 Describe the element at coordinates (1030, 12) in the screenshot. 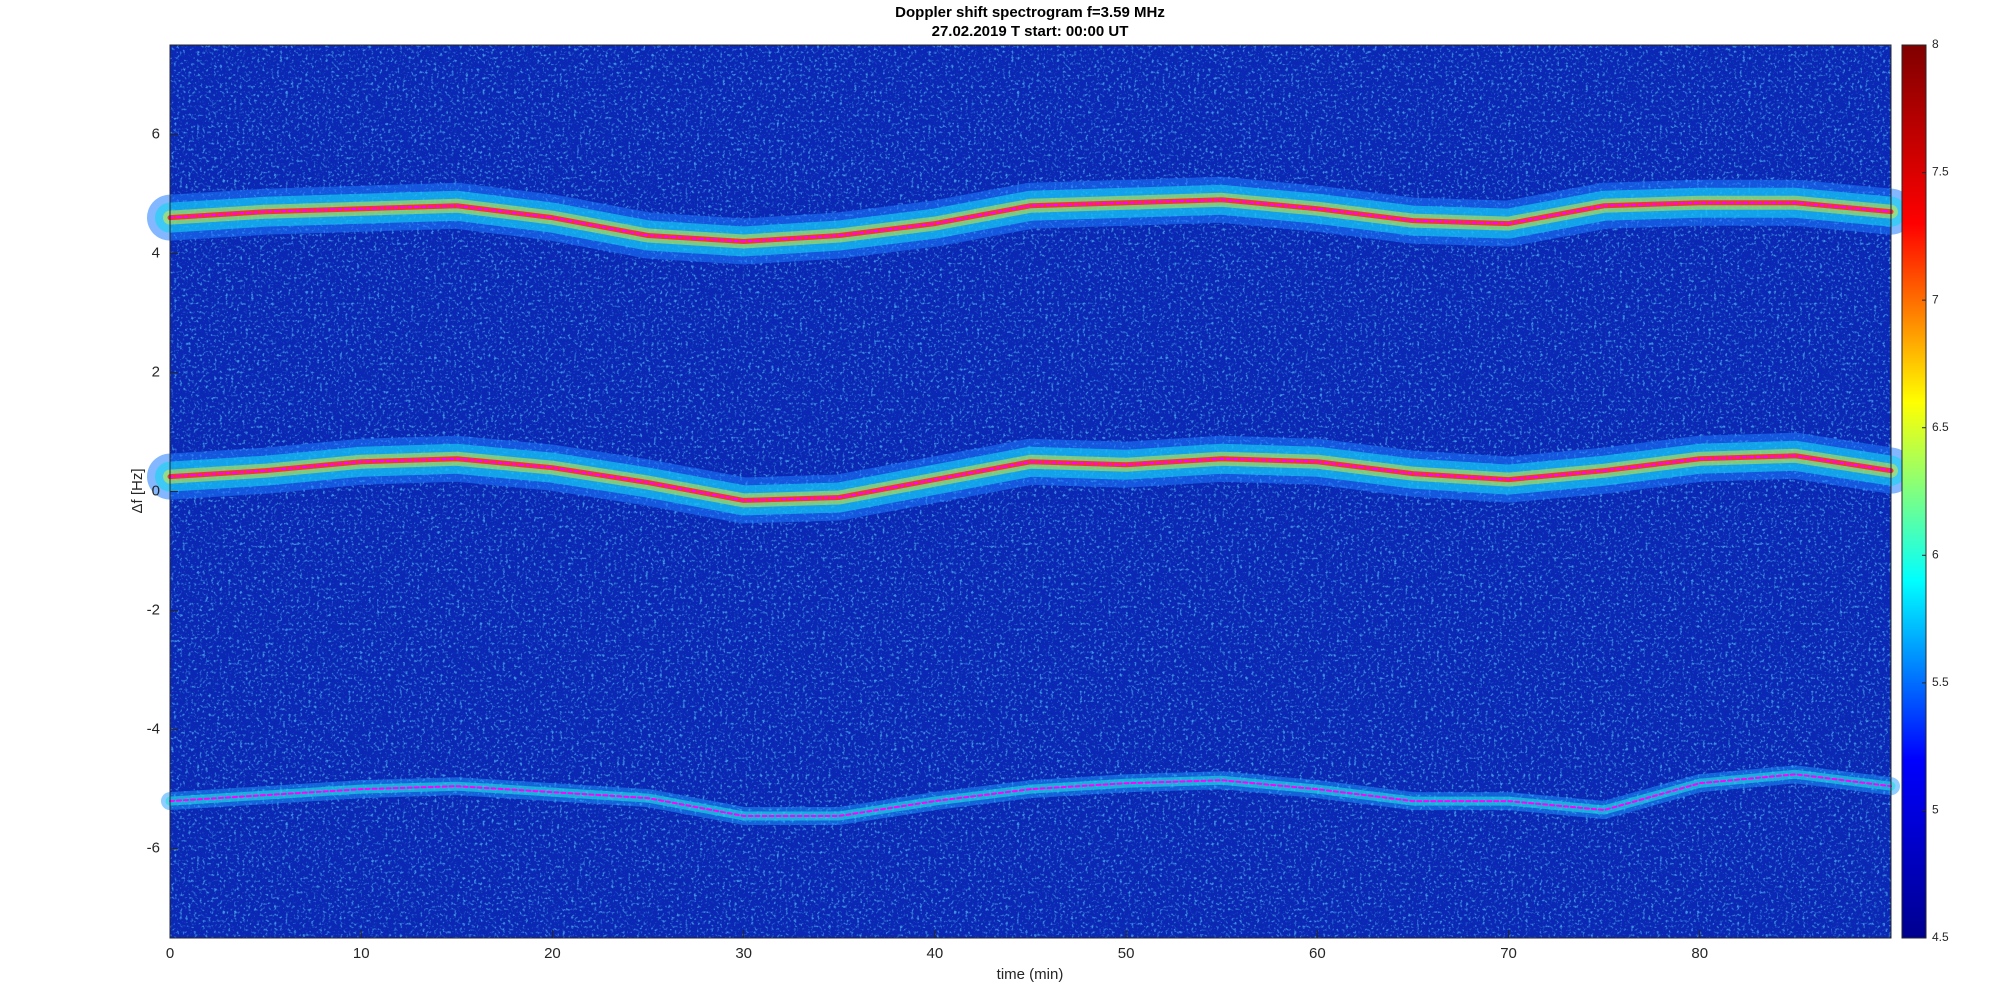

I see `chart-title: Doppler shift spectrogram f=3.59 MHz` at that location.